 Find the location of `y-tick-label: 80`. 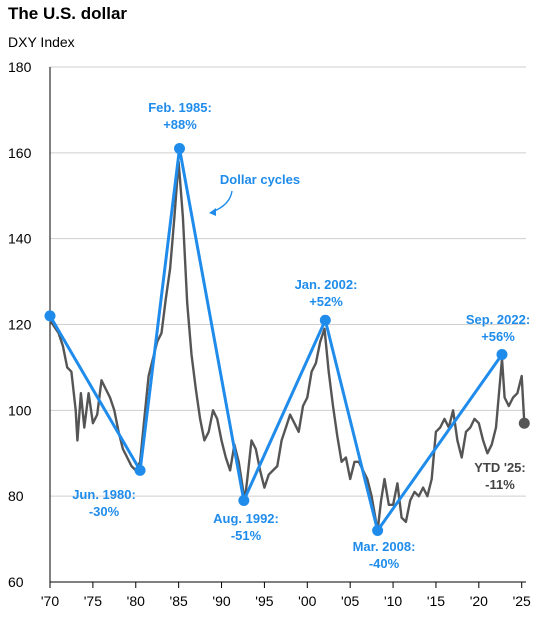

y-tick-label: 80 is located at coordinates (16, 496).